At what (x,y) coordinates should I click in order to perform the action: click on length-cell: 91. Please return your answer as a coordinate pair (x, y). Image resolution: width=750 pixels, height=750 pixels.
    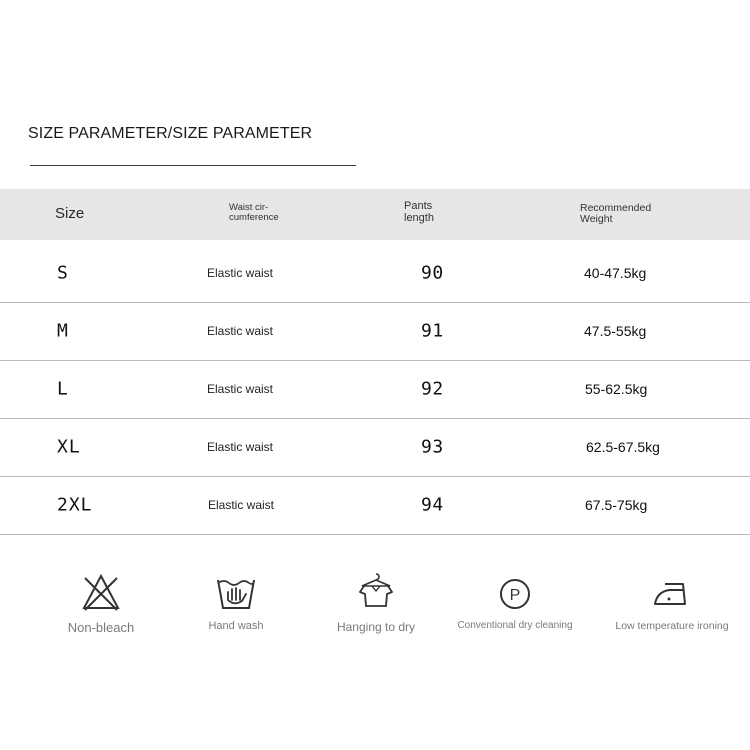
    Looking at the image, I should click on (432, 331).